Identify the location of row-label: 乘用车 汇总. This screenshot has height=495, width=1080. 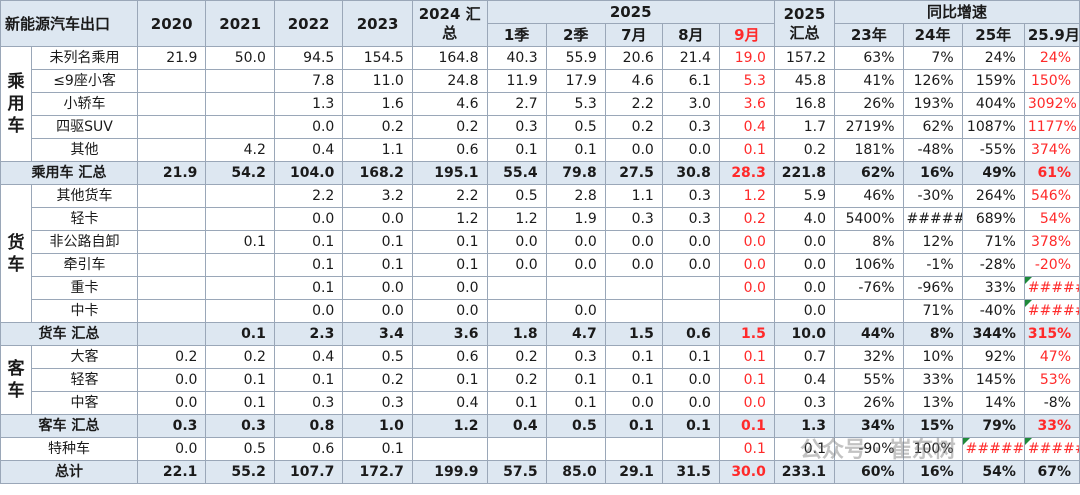
(69, 173).